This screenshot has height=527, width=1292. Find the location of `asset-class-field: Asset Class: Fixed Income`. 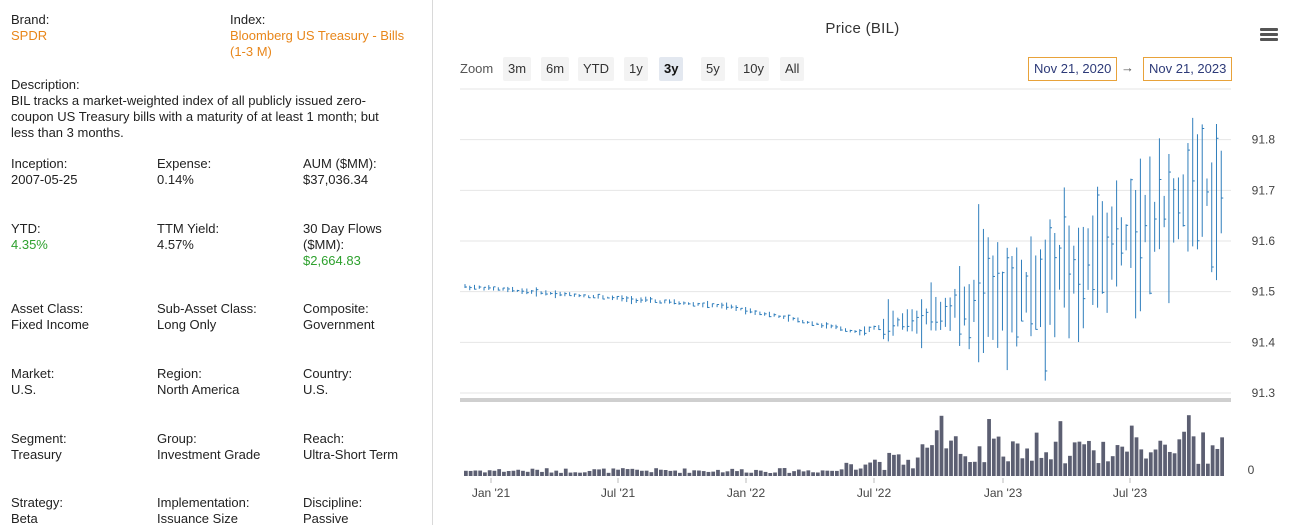

asset-class-field: Asset Class: Fixed Income is located at coordinates (50, 317).